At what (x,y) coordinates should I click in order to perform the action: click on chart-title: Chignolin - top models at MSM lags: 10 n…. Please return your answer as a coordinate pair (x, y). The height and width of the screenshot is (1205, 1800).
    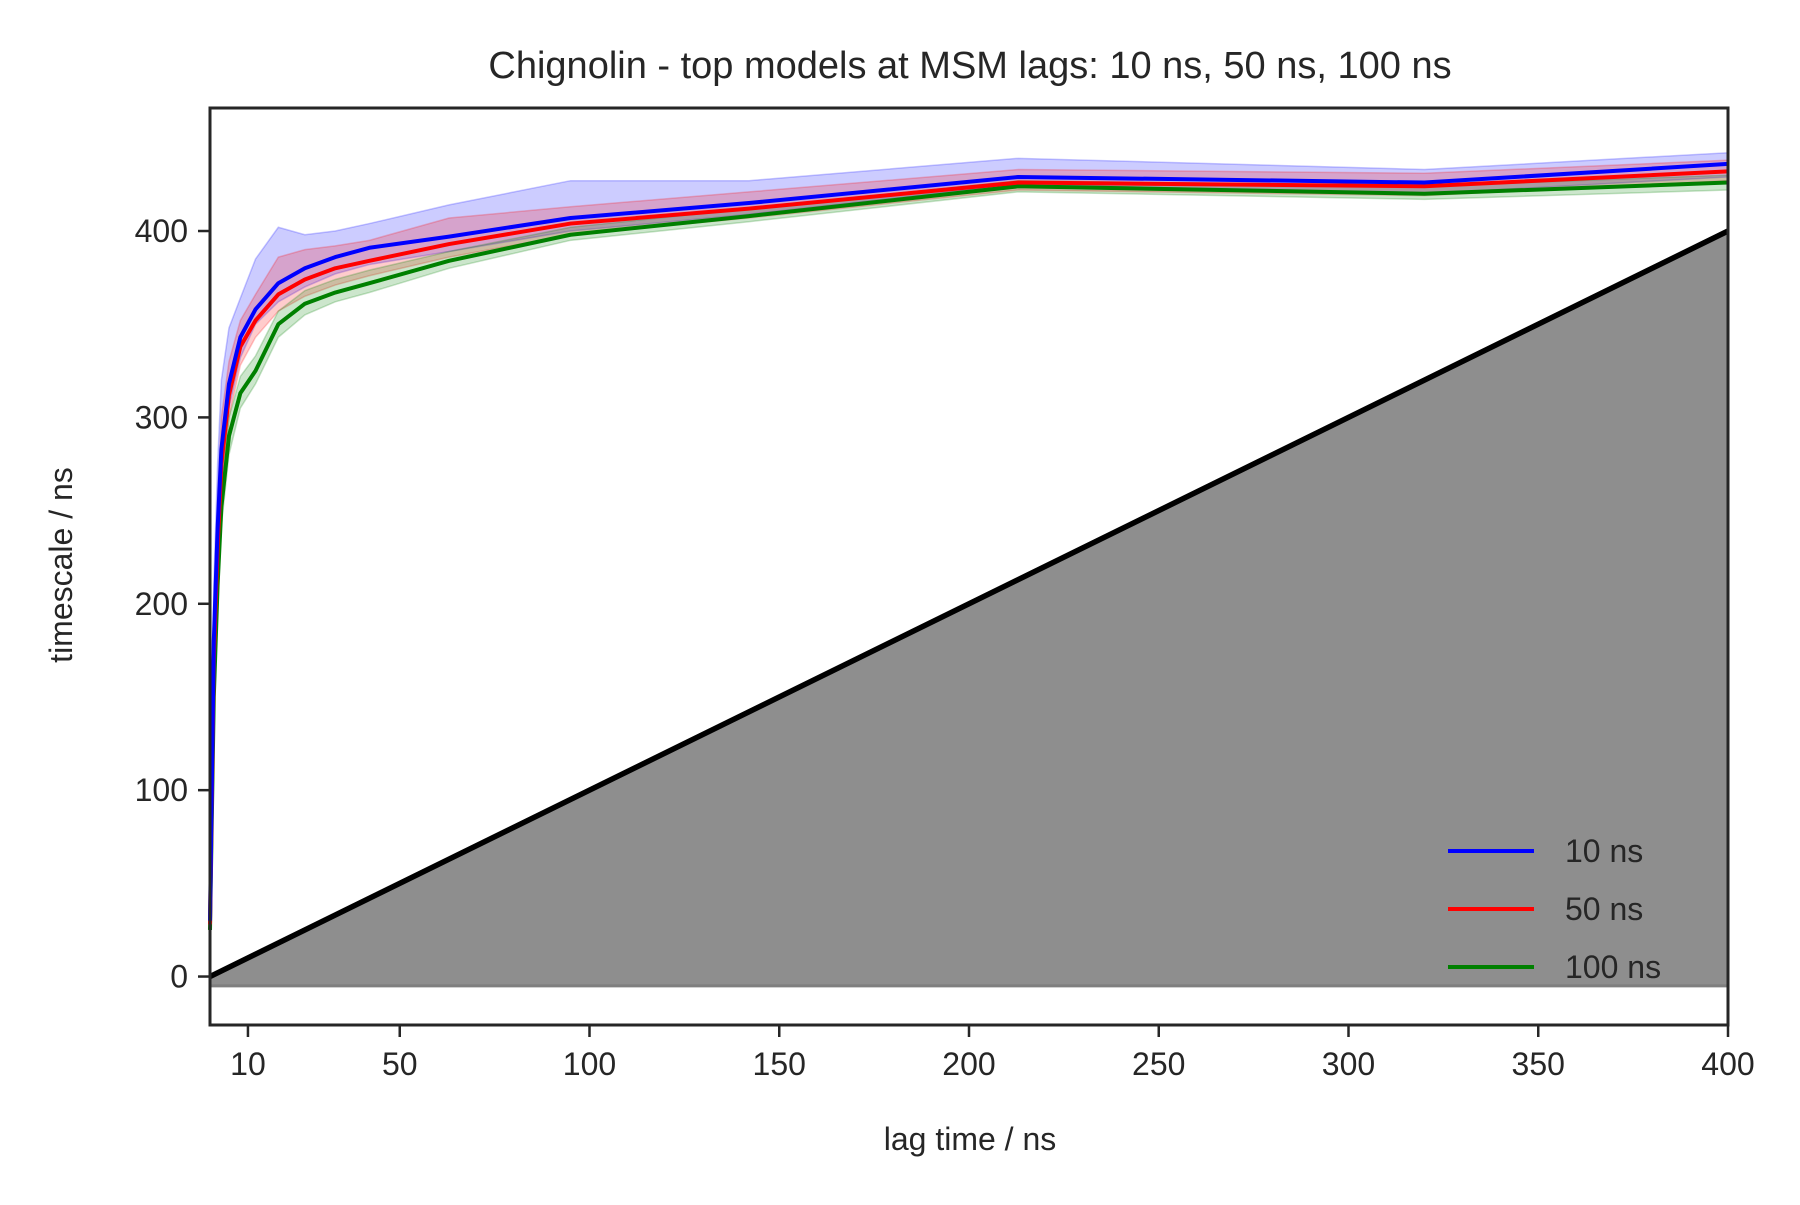
    Looking at the image, I should click on (969, 66).